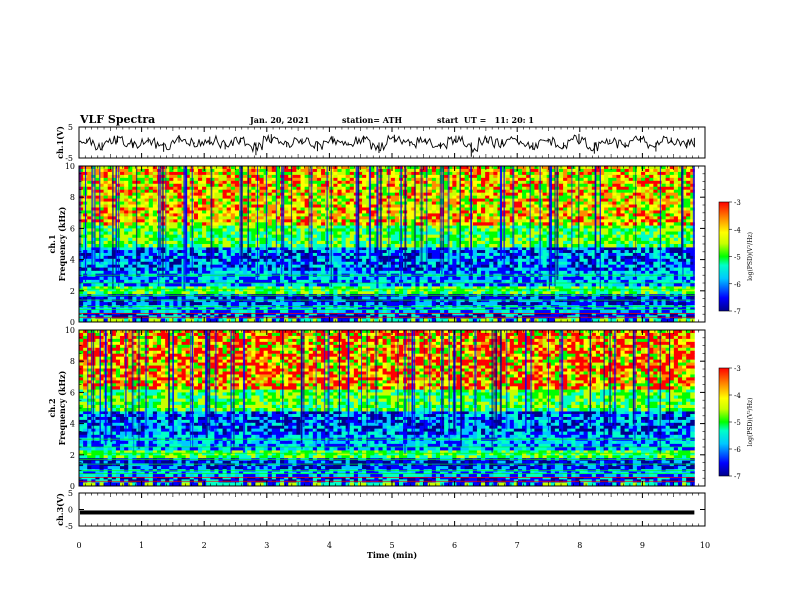 This screenshot has width=792, height=612. I want to click on x-tick-label: 0, so click(78, 545).